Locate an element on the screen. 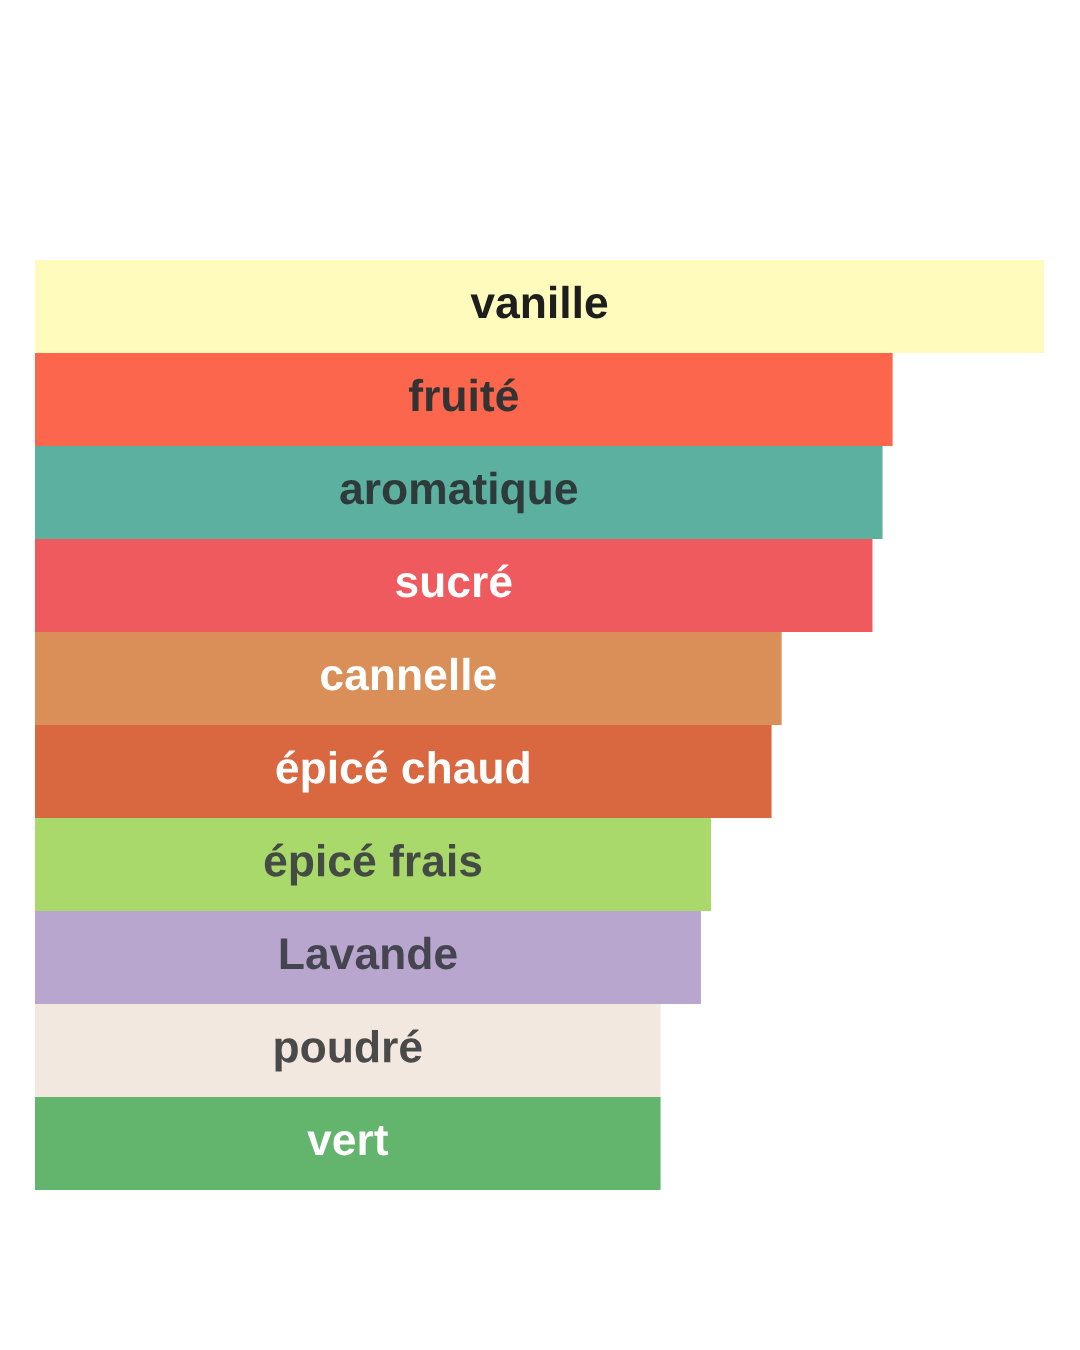  y-tick-label: cannelle is located at coordinates (408, 674).